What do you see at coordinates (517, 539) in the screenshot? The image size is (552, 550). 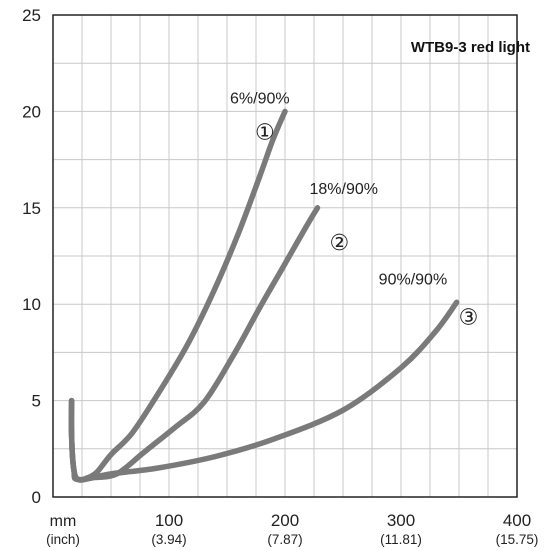 I see `x-tick-sublabel: (15.75)` at bounding box center [517, 539].